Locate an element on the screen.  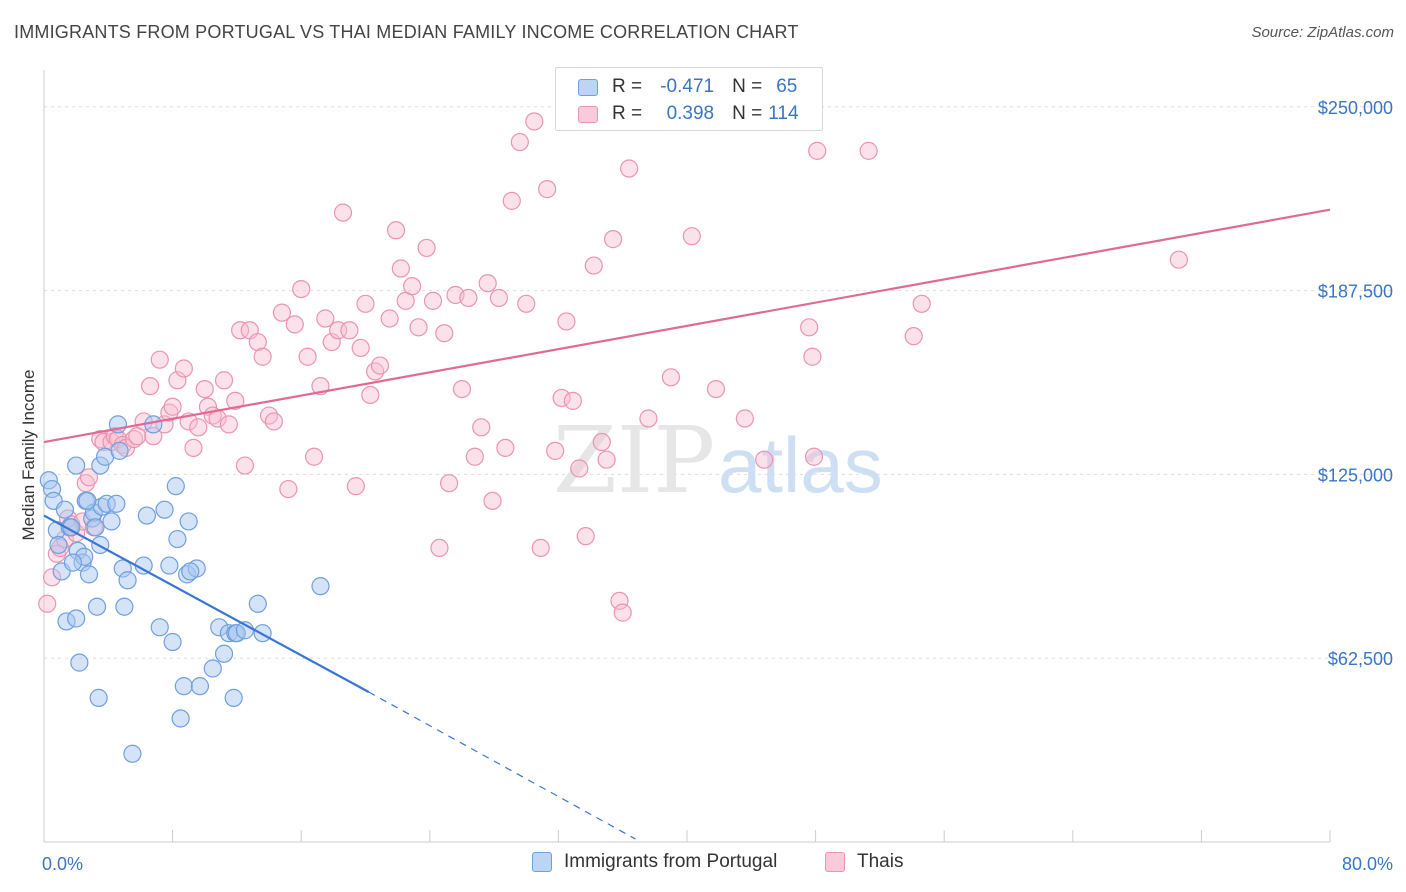
legend-n-value: 114 is located at coordinates (783, 113).